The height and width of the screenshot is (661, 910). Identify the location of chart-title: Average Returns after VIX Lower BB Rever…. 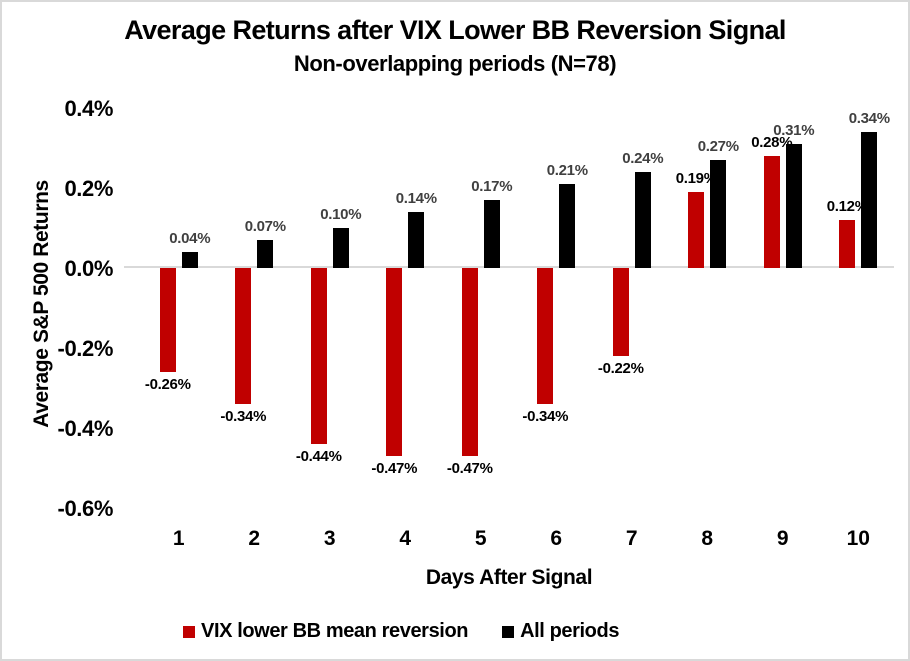
(455, 30).